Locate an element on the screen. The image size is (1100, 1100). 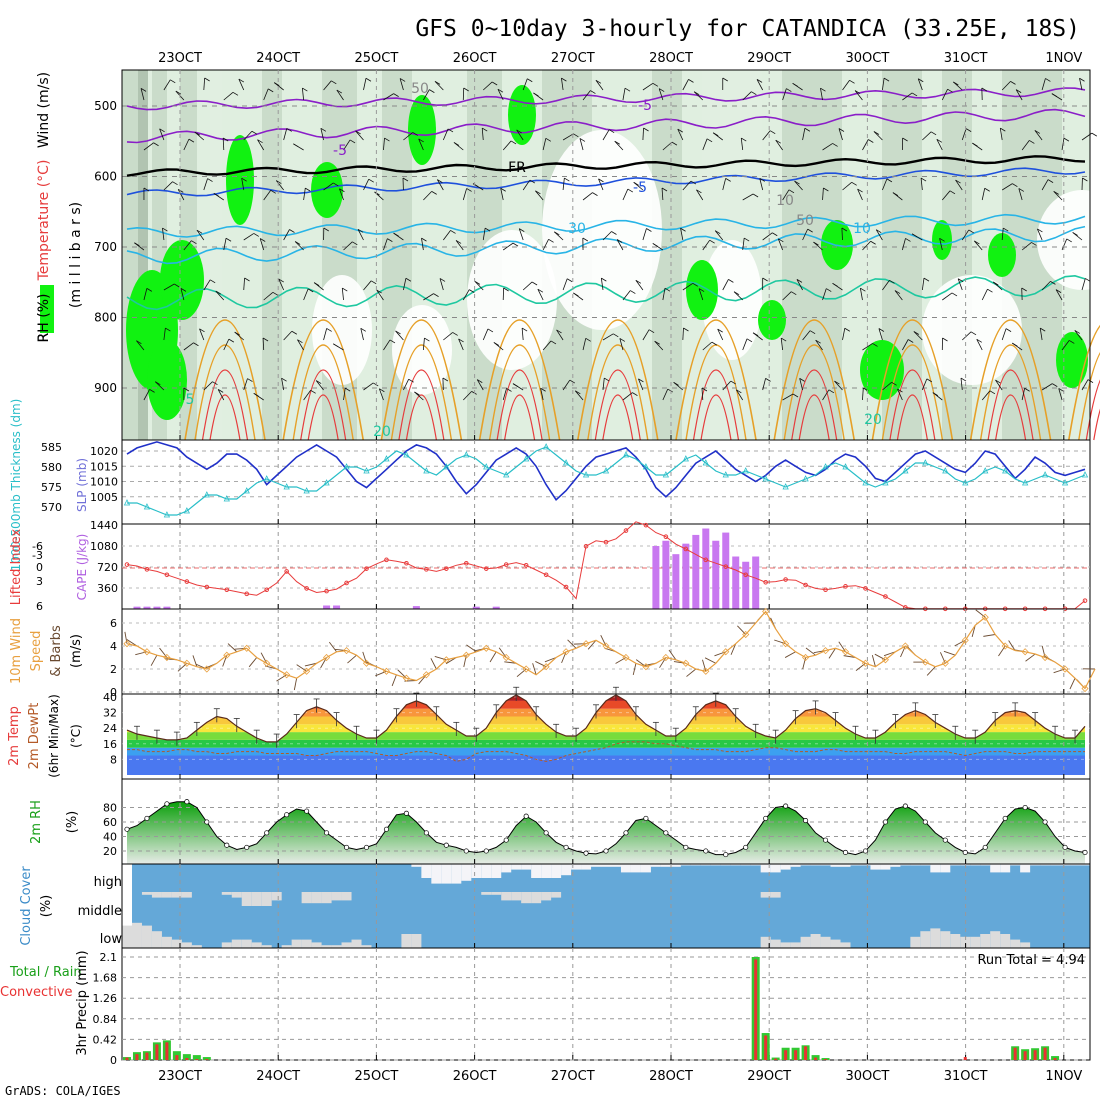
contour-label: 20 is located at coordinates (382, 432).